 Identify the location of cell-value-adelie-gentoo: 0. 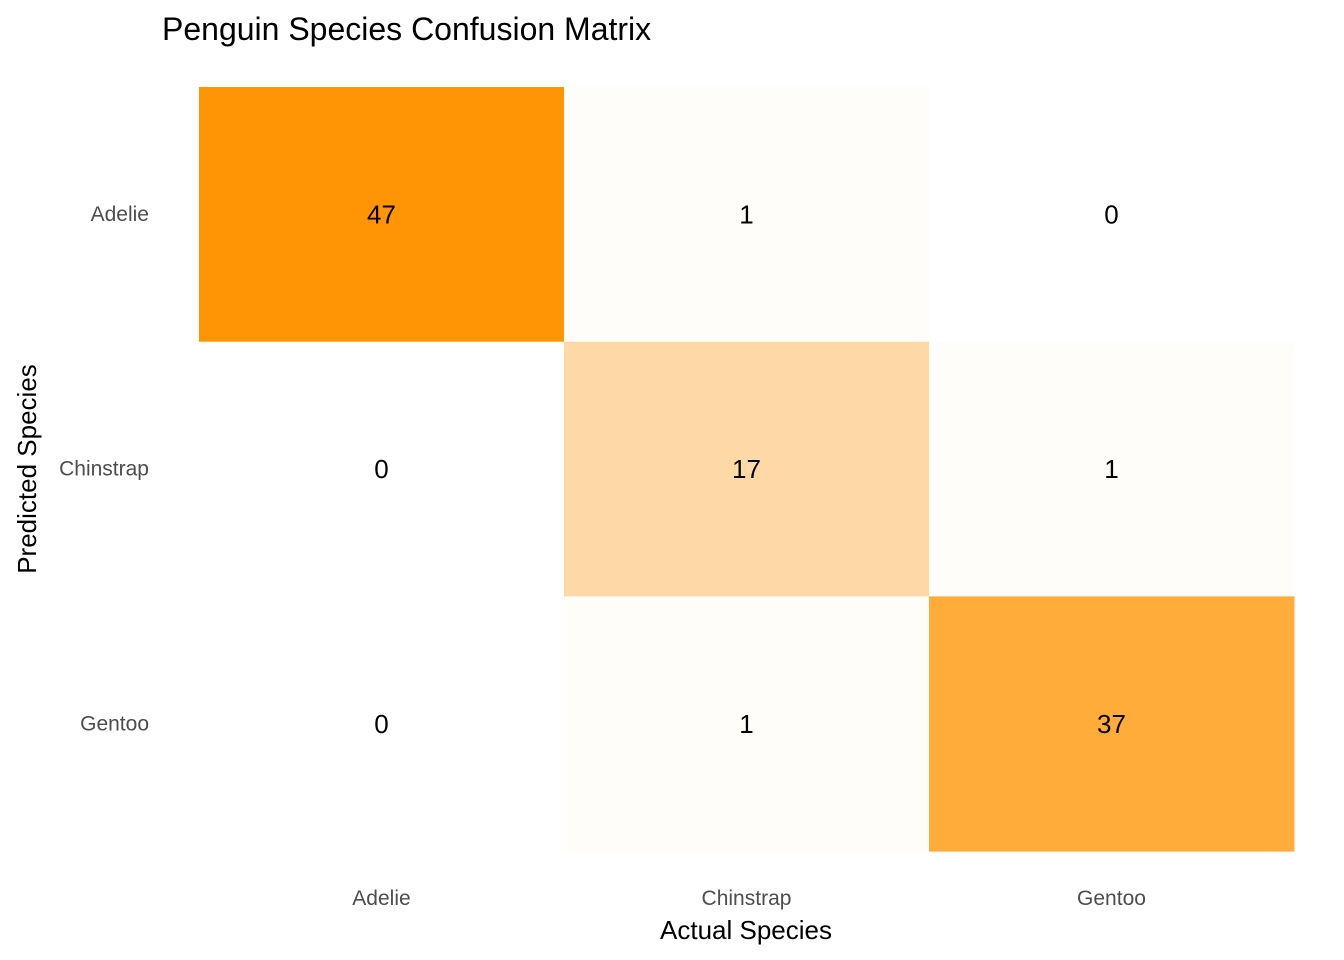
(1111, 214).